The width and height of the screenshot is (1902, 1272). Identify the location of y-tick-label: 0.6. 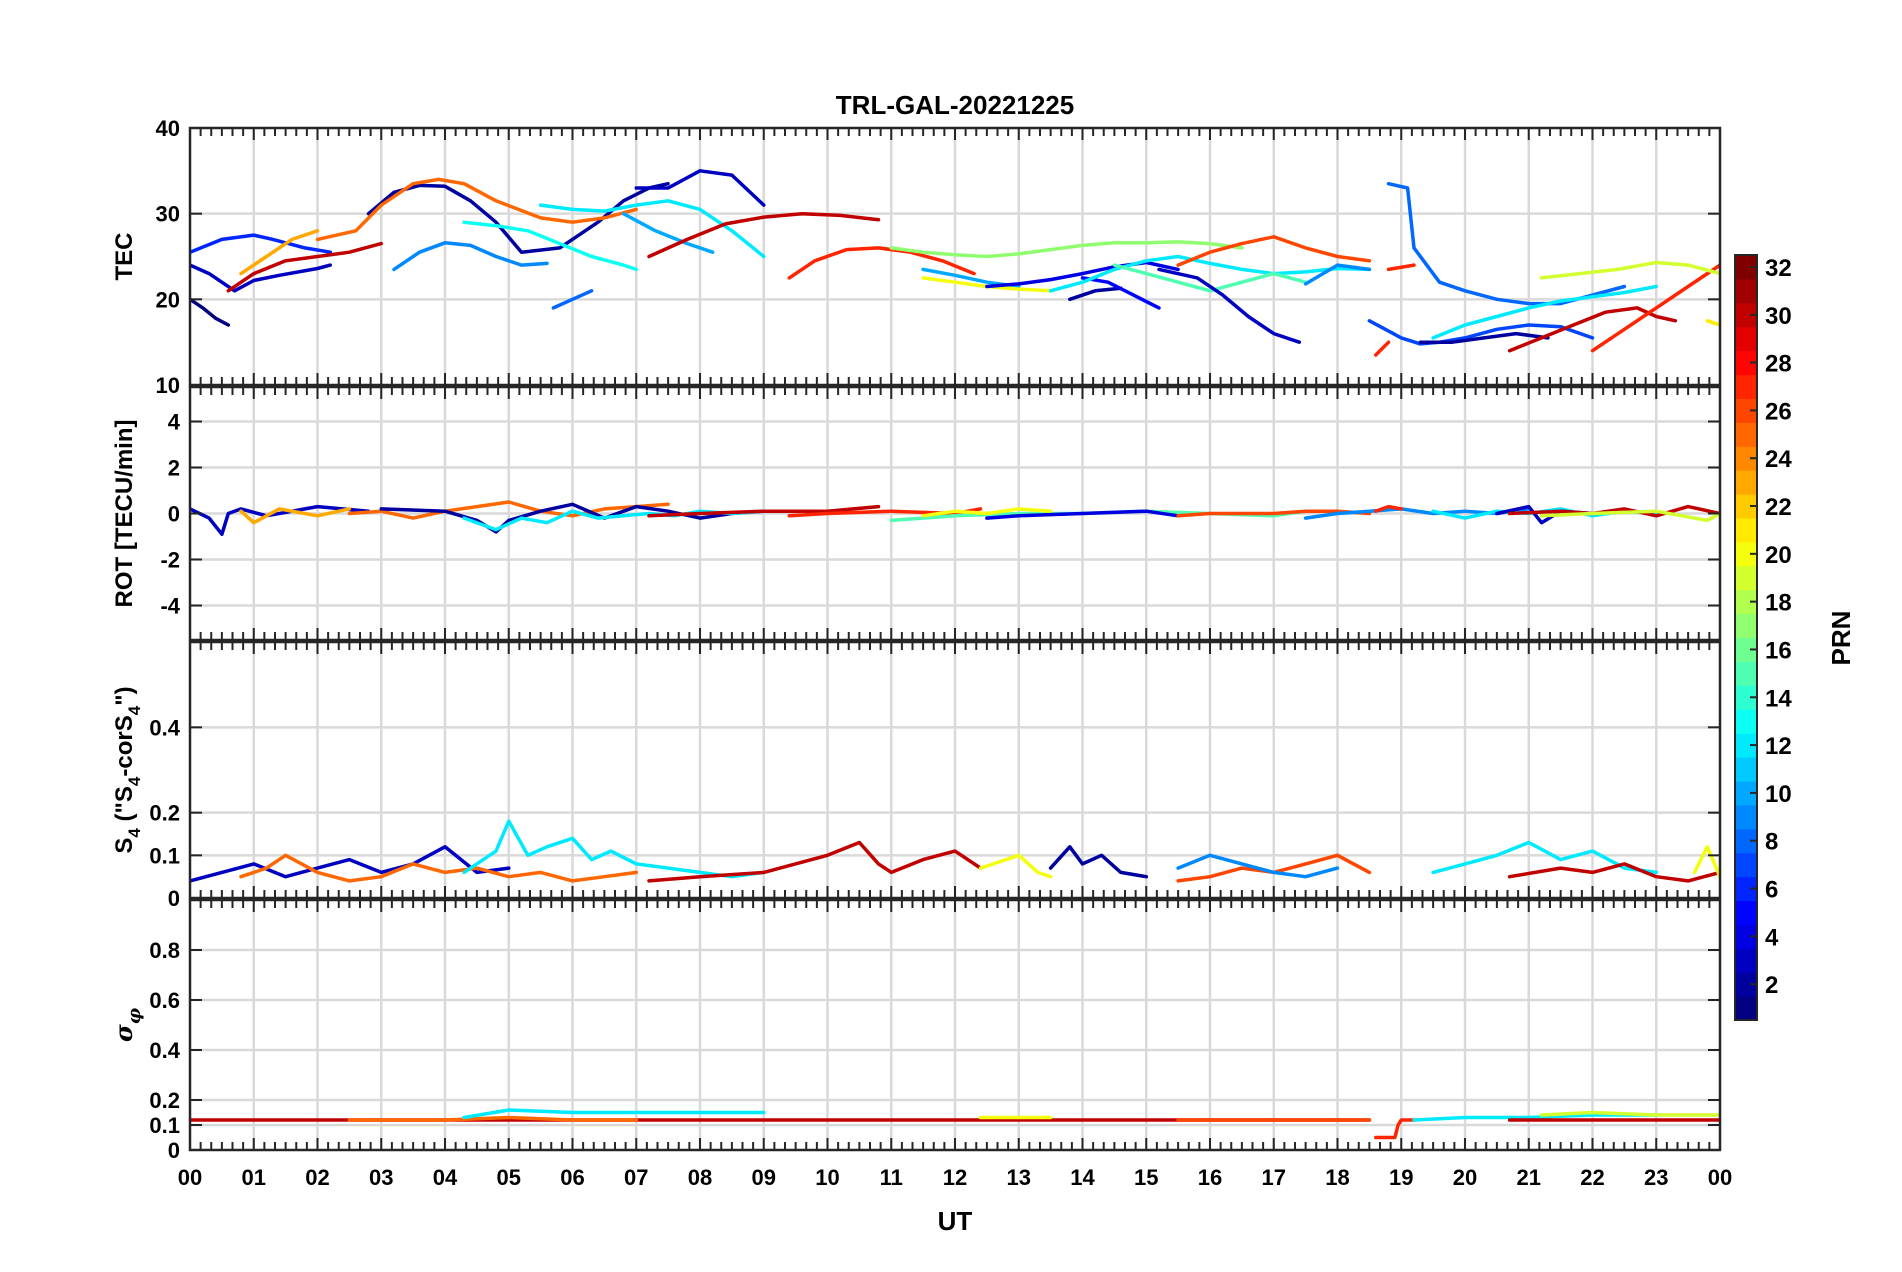
(164, 1000).